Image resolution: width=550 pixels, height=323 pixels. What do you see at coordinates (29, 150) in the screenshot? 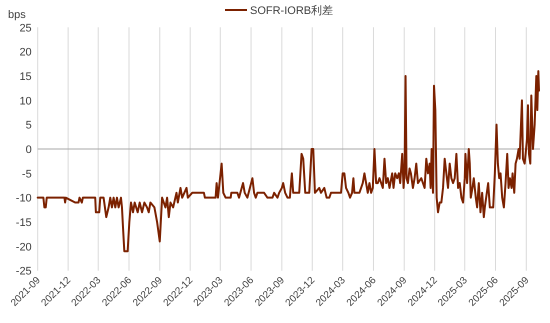
I see `y-tick-label: 0` at bounding box center [29, 150].